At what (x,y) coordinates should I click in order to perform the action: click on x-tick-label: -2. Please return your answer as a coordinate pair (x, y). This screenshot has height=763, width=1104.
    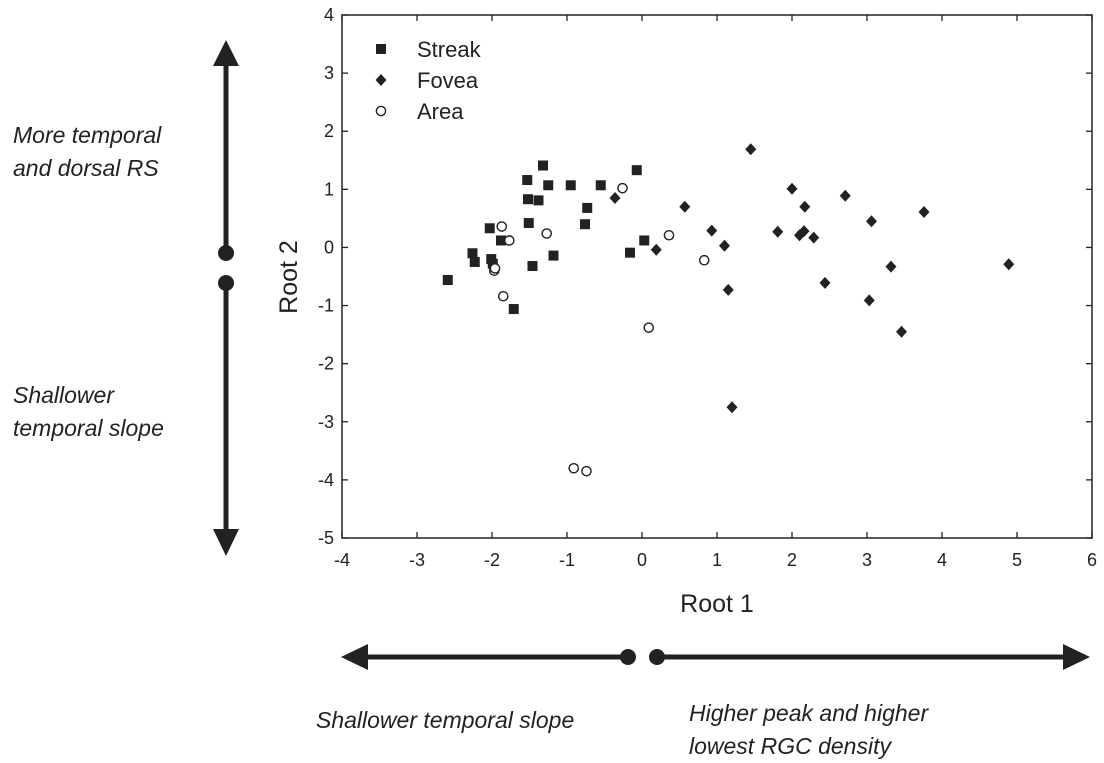
    Looking at the image, I should click on (492, 560).